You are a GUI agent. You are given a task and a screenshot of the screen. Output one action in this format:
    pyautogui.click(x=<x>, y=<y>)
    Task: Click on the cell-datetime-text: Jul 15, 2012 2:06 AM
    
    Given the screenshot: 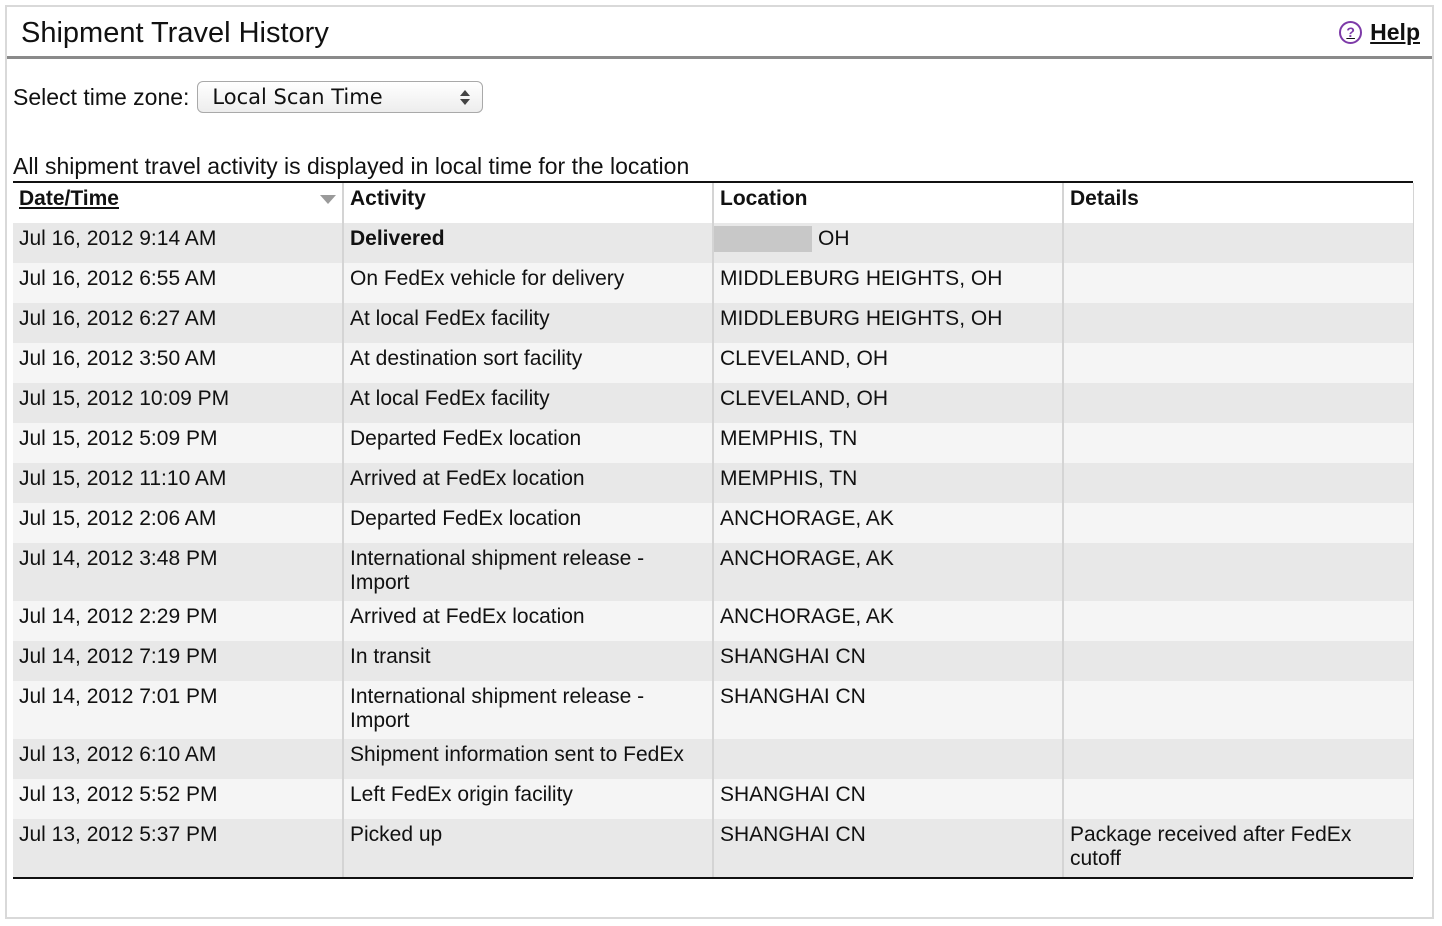 What is the action you would take?
    pyautogui.click(x=118, y=518)
    